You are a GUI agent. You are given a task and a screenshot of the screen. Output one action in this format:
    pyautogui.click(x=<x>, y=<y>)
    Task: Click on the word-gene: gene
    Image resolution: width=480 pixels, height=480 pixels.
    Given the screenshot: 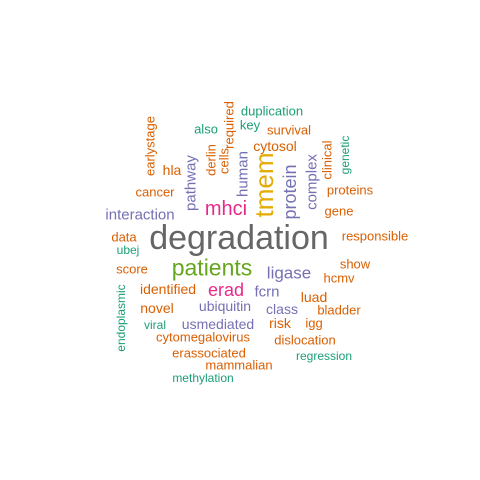 What is the action you would take?
    pyautogui.click(x=339, y=211)
    